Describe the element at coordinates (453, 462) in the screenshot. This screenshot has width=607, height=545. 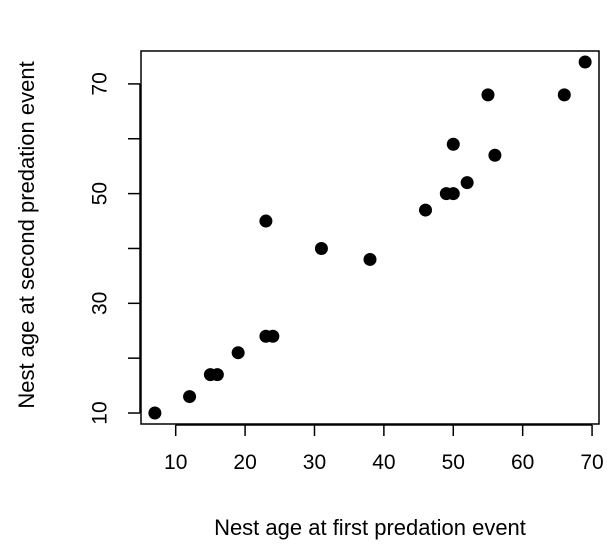
I see `x-tick-label: 50` at that location.